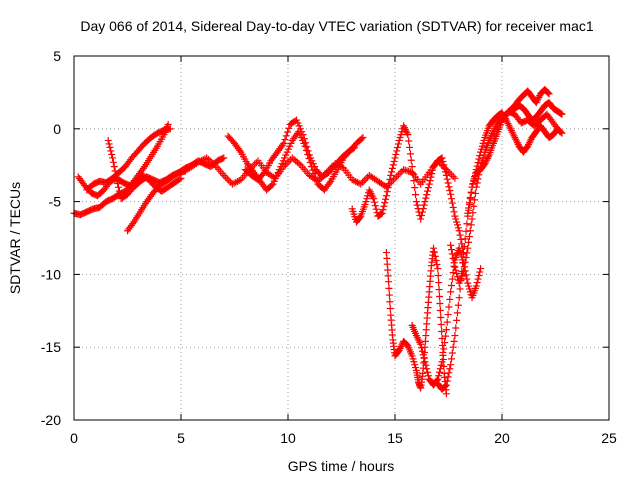 The width and height of the screenshot is (640, 480). What do you see at coordinates (51, 274) in the screenshot?
I see `y-tick-label: -10` at bounding box center [51, 274].